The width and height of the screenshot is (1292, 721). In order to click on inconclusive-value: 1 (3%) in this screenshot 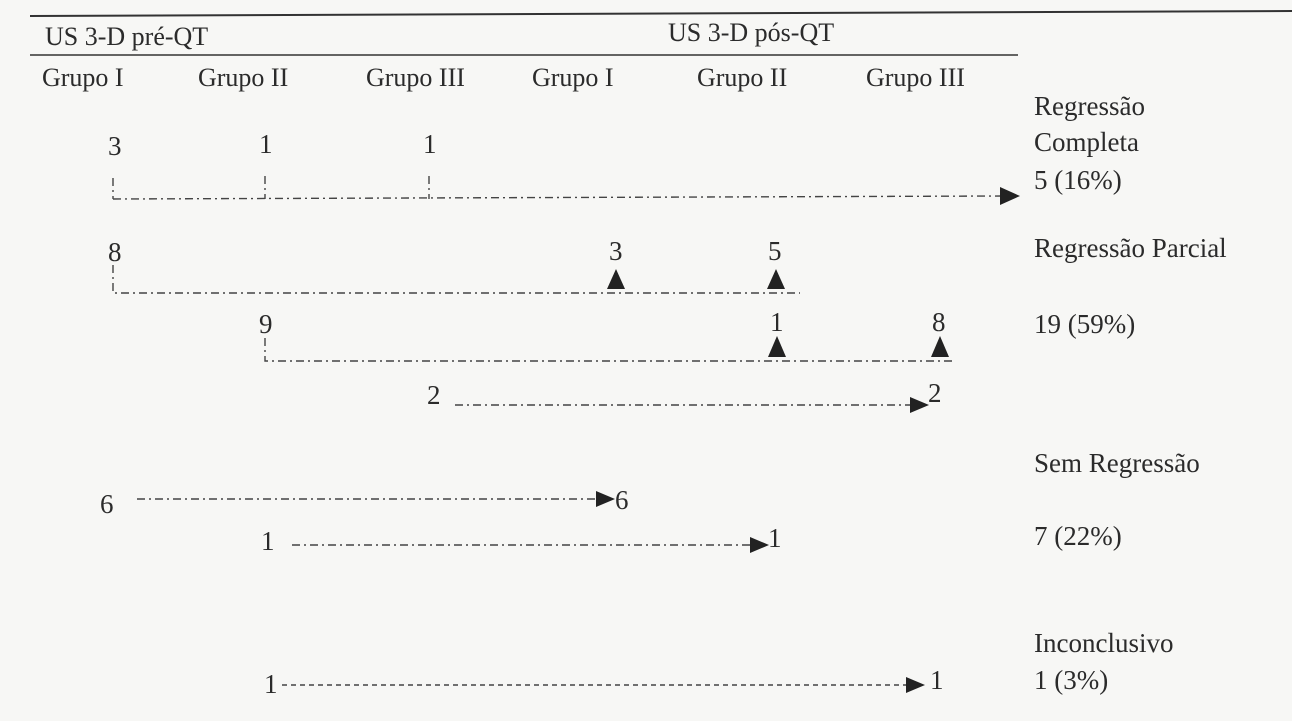, I will do `click(1071, 680)`.